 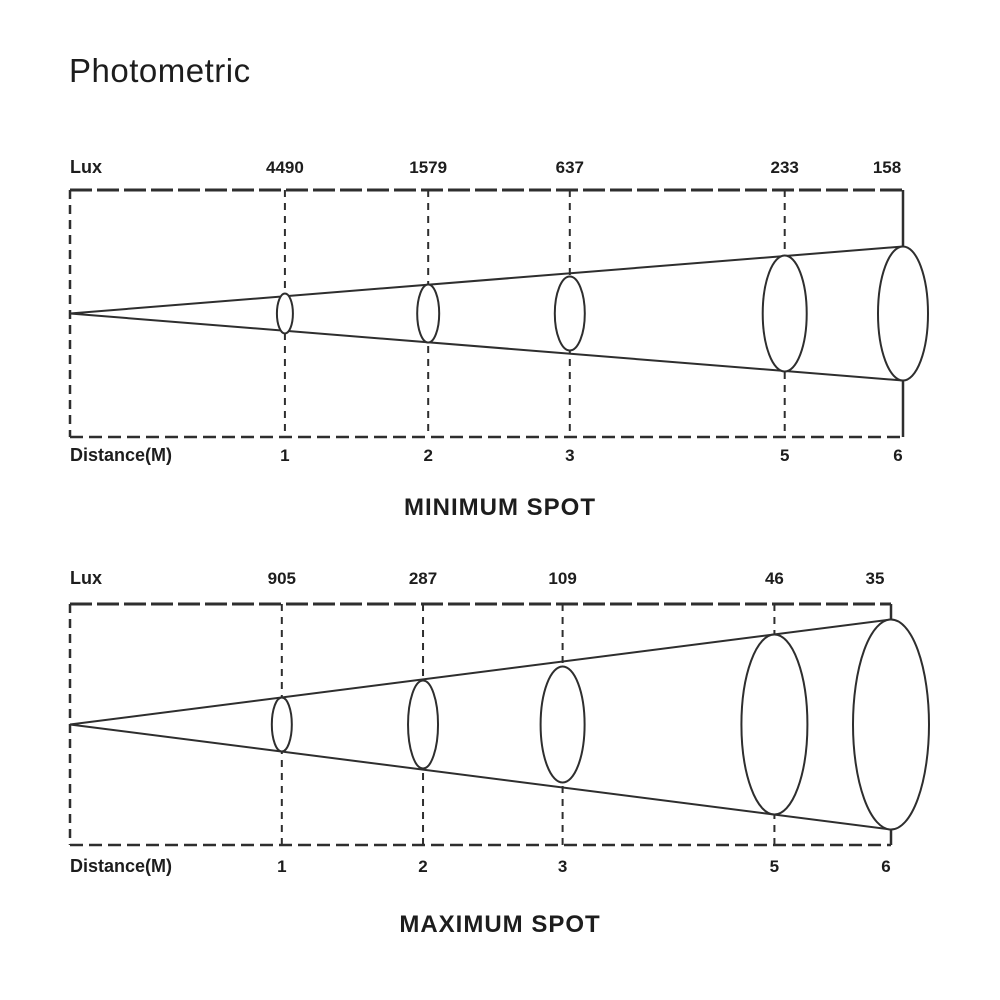 I want to click on chart-title-maximum-spot: MAXIMUM SPOT, so click(x=500, y=924).